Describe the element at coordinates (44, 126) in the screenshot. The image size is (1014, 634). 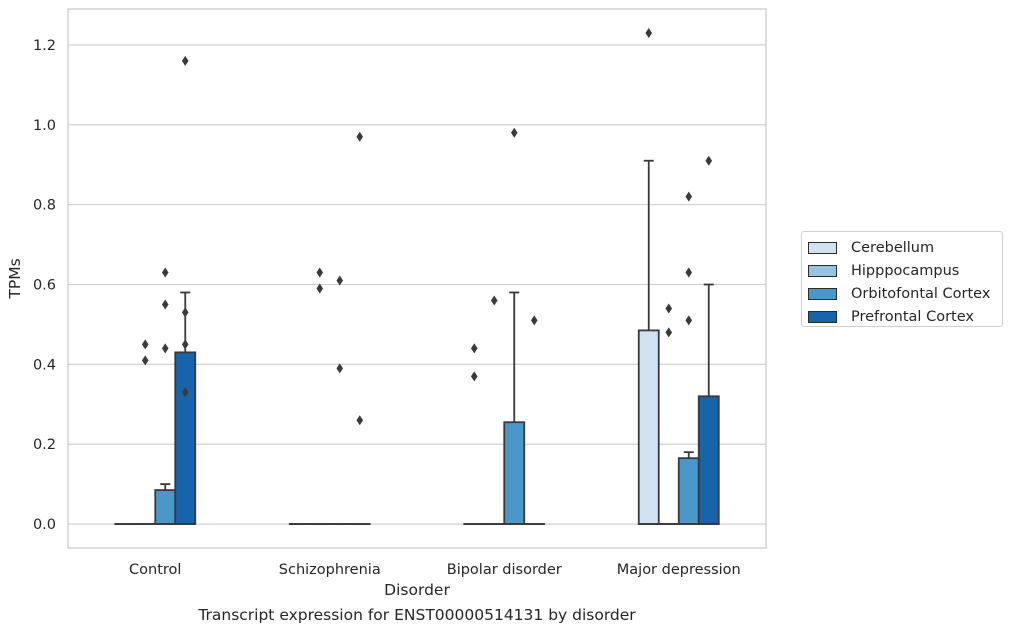
I see `y-tick-label: 1.0` at that location.